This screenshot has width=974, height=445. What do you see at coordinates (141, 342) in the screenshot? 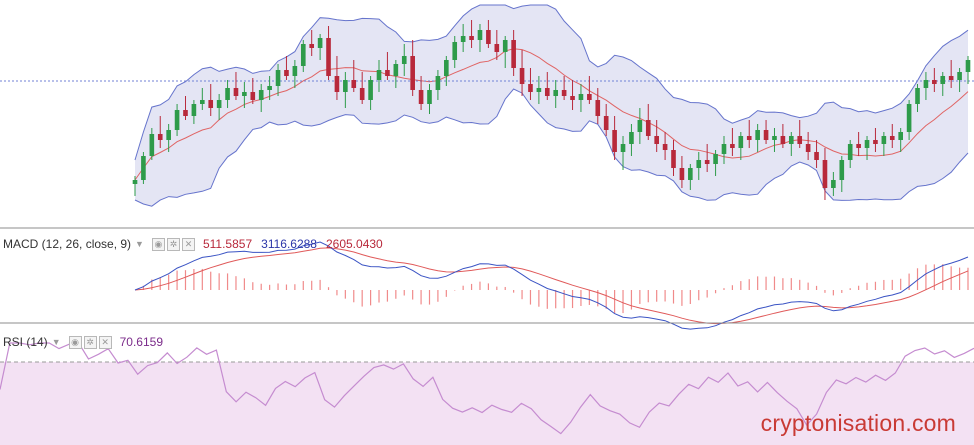
I see `rsi-value: 70.6159` at bounding box center [141, 342].